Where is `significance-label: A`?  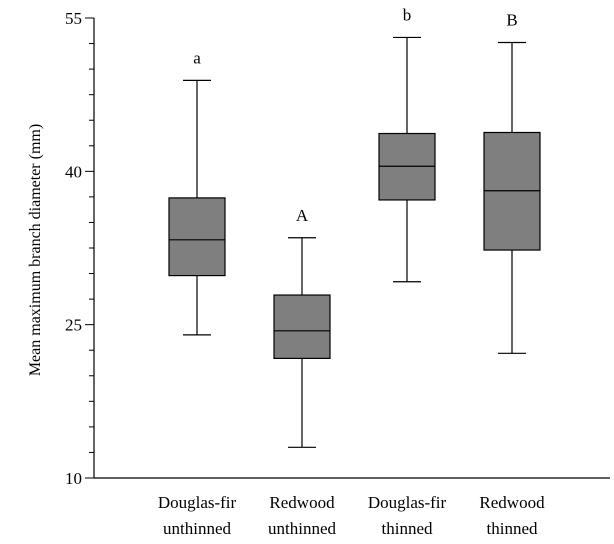
significance-label: A is located at coordinates (302, 215).